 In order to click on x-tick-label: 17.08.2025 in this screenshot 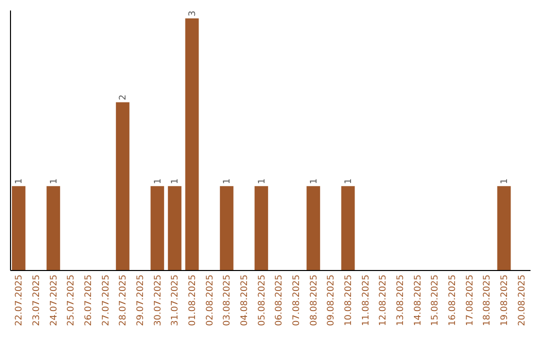, I will do `click(470, 300)`.